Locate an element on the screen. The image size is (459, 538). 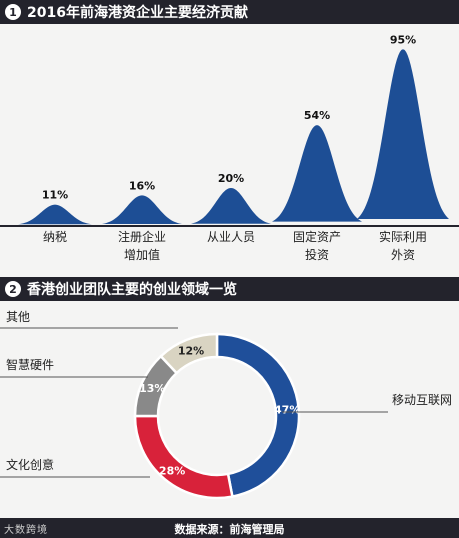
category-label: 智慧硬件 is located at coordinates (30, 364).